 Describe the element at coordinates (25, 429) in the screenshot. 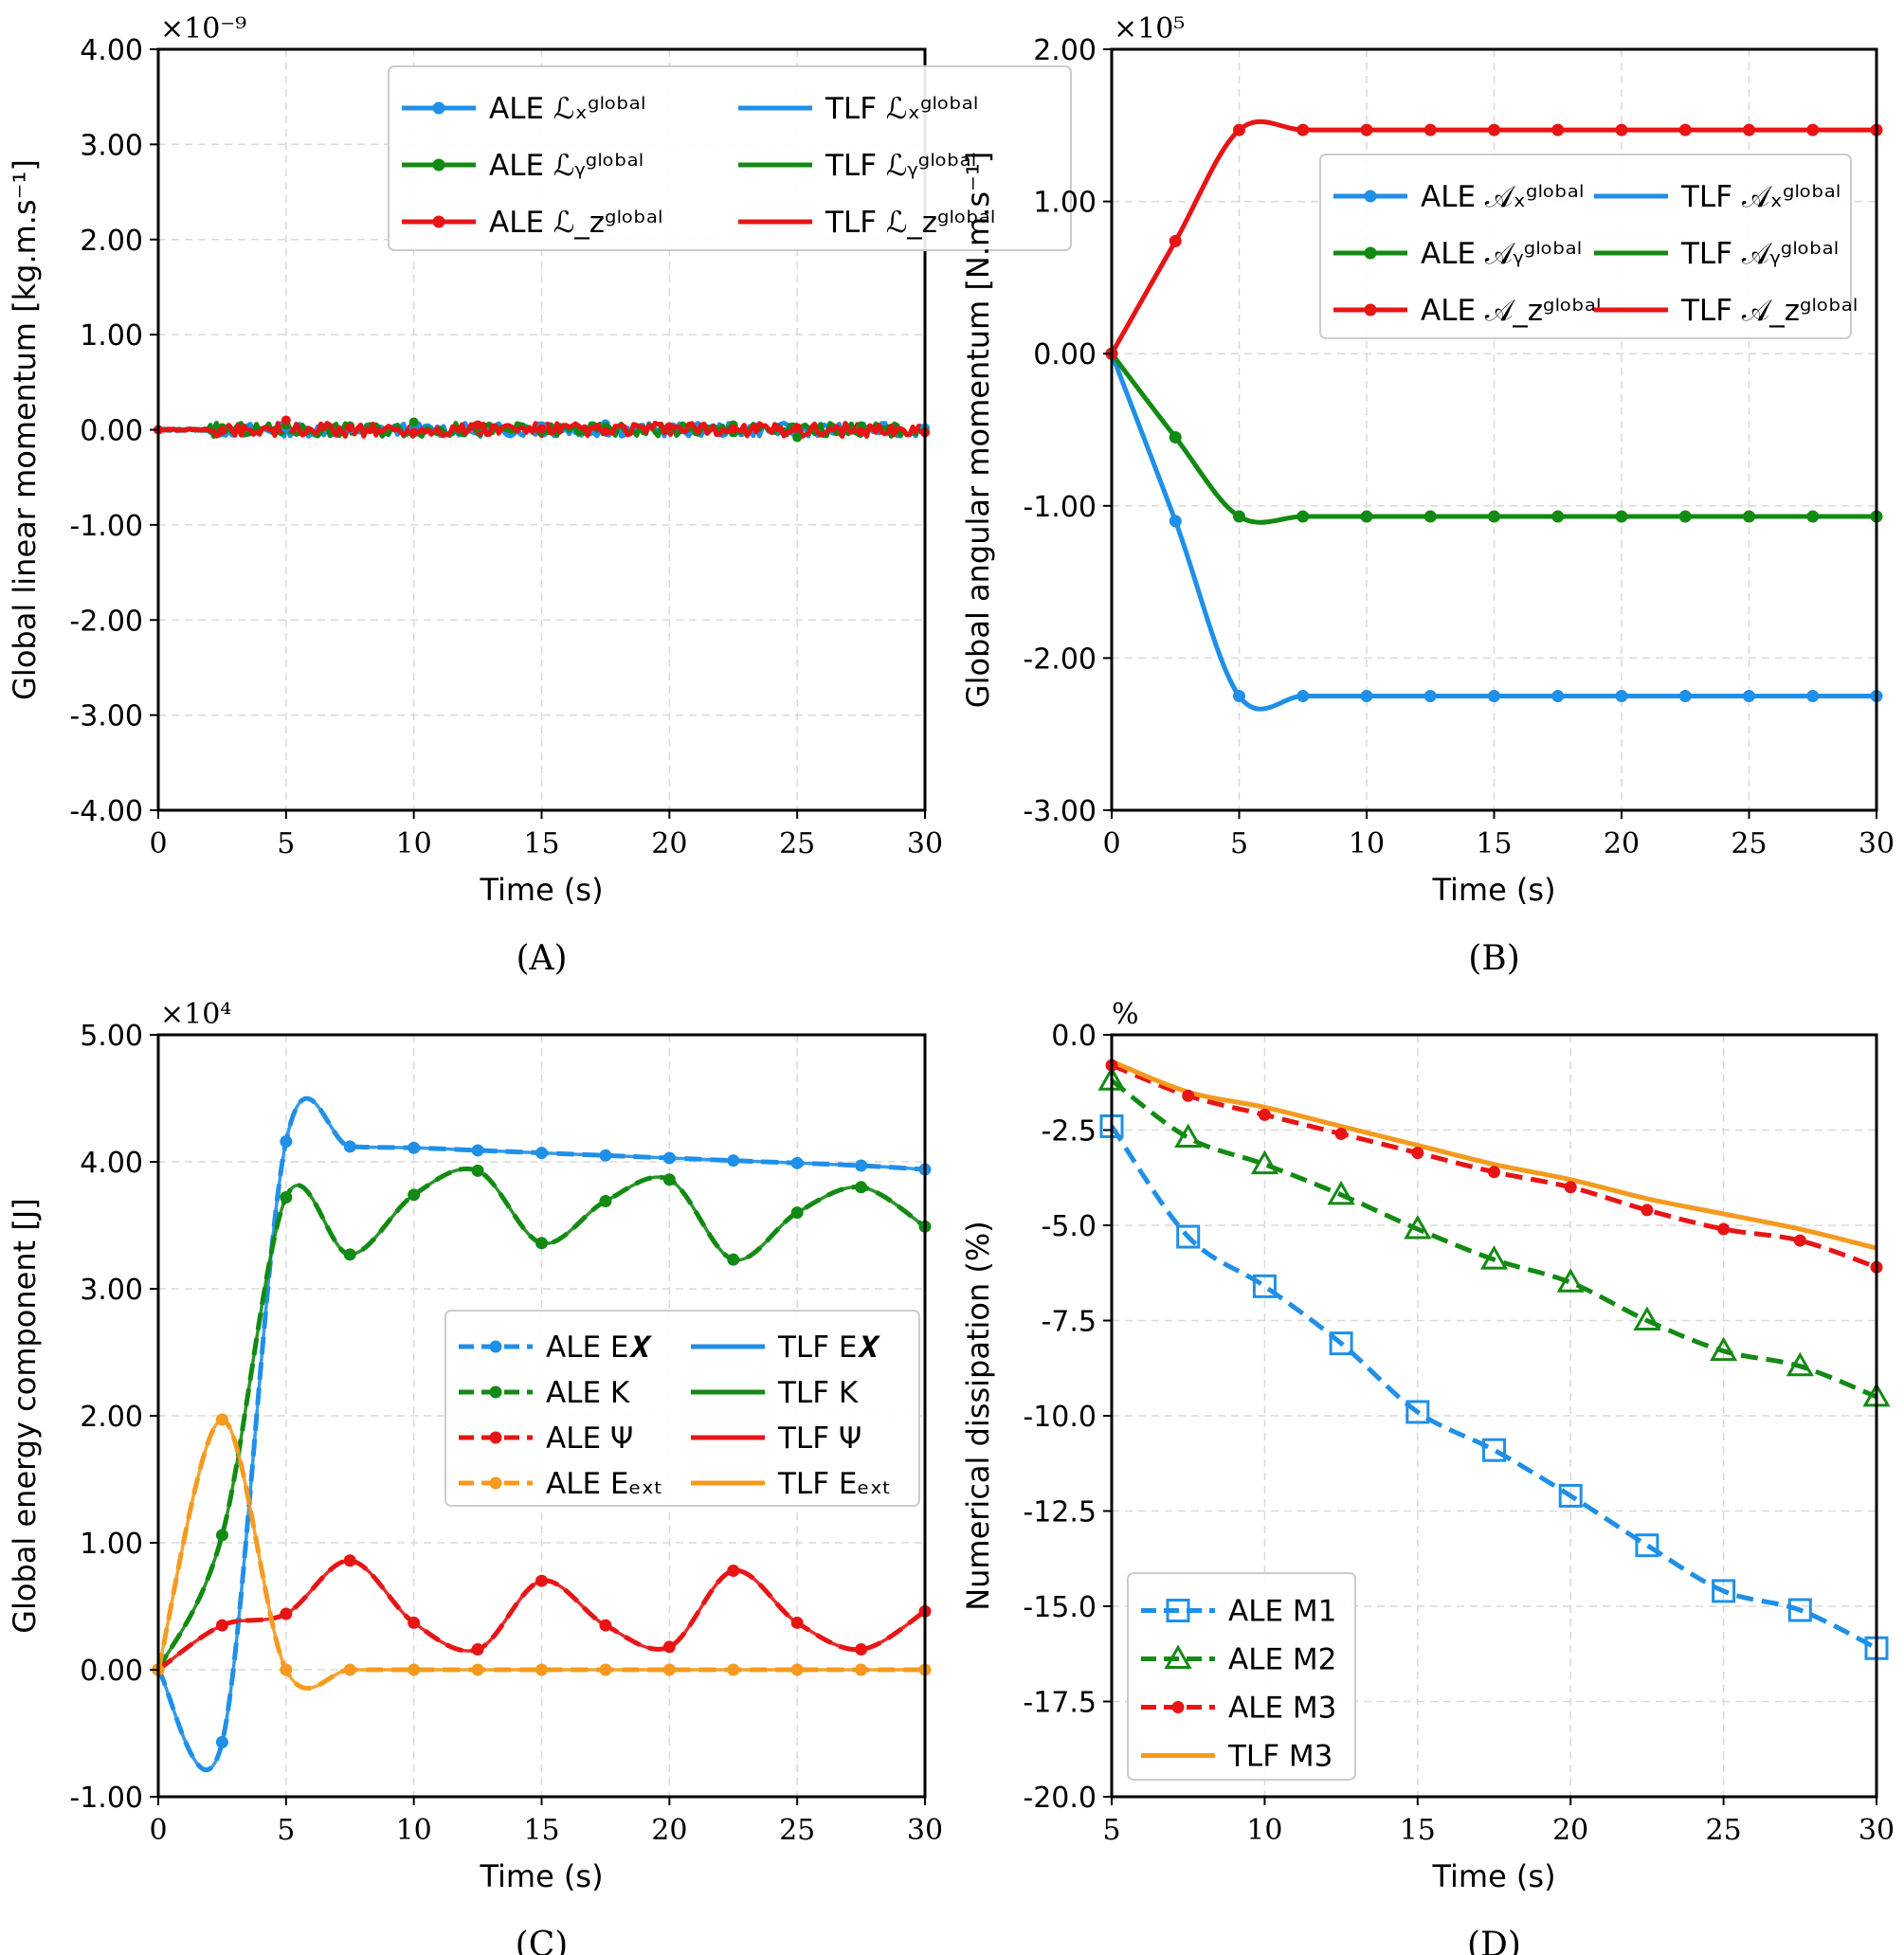

I see `y-axis-label: Global linear momentum [kg.m.s⁻¹]` at that location.